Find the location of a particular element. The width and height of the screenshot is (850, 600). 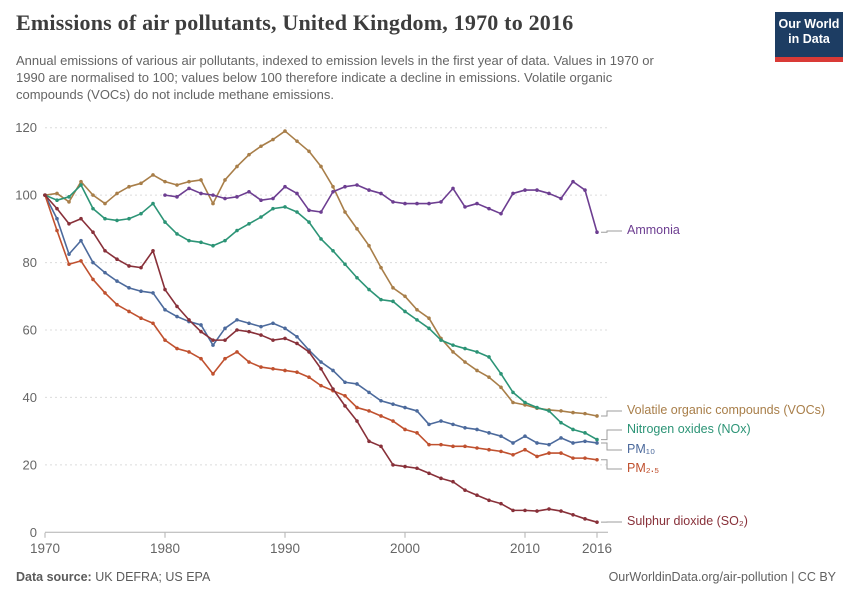

owid-logo-line2: in Data is located at coordinates (809, 39).